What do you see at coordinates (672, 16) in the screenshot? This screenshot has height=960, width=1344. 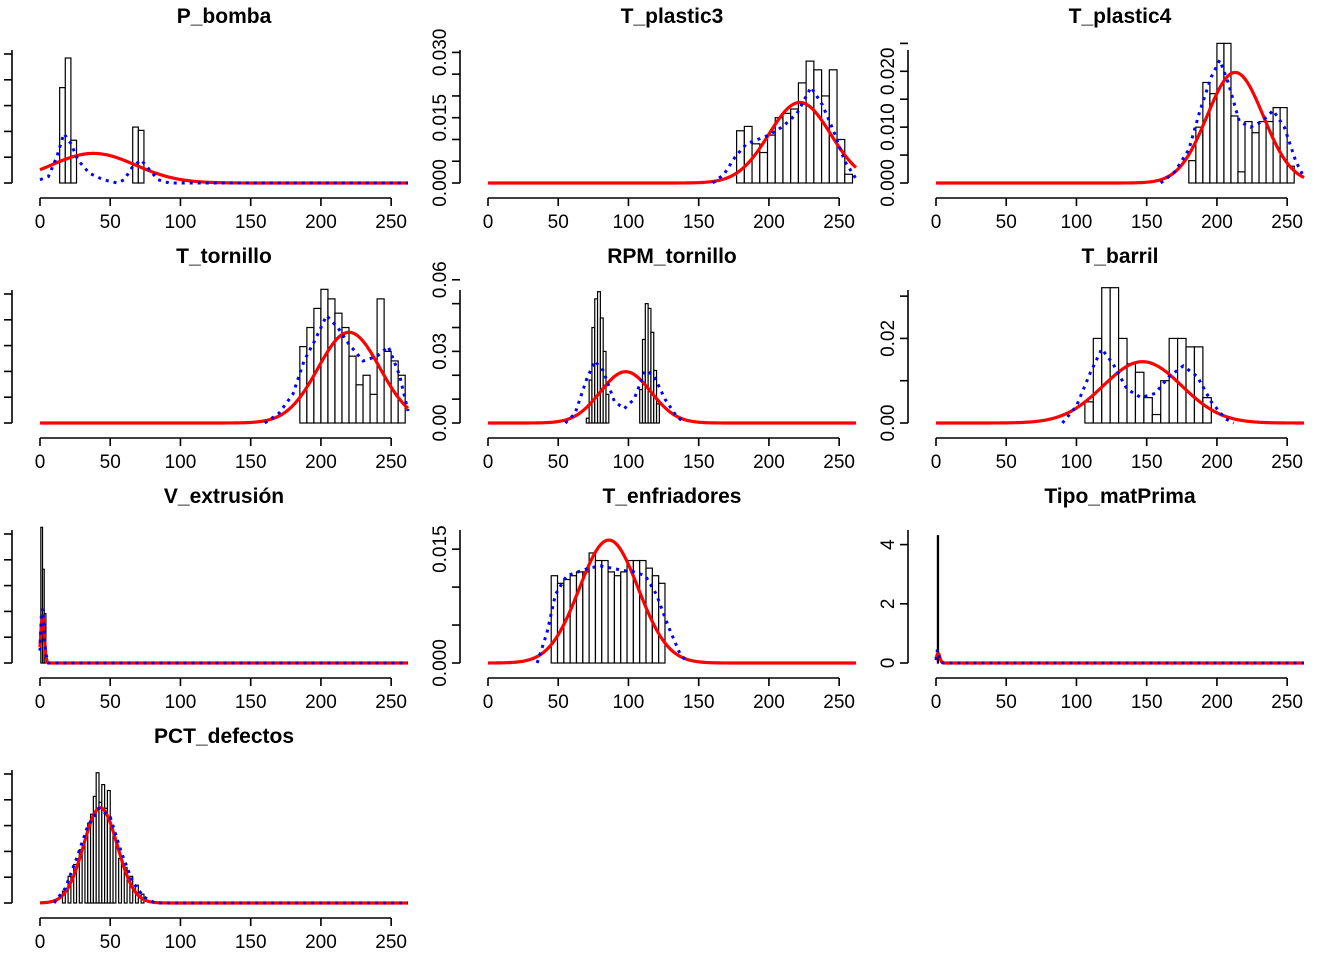 I see `panel-title: T_plastic3` at bounding box center [672, 16].